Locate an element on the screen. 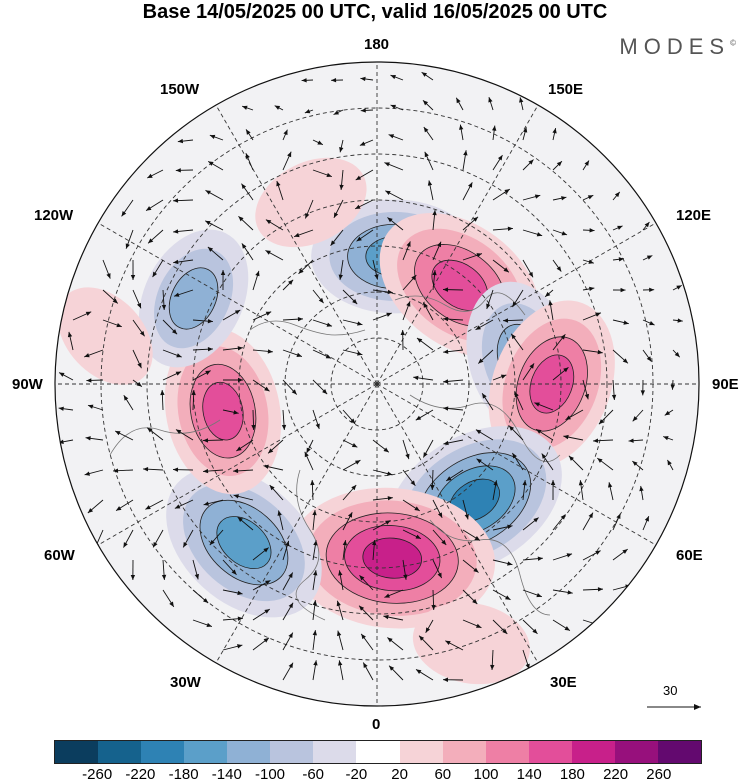 This screenshot has width=750, height=783. lon-label-150w: 150W is located at coordinates (180, 89).